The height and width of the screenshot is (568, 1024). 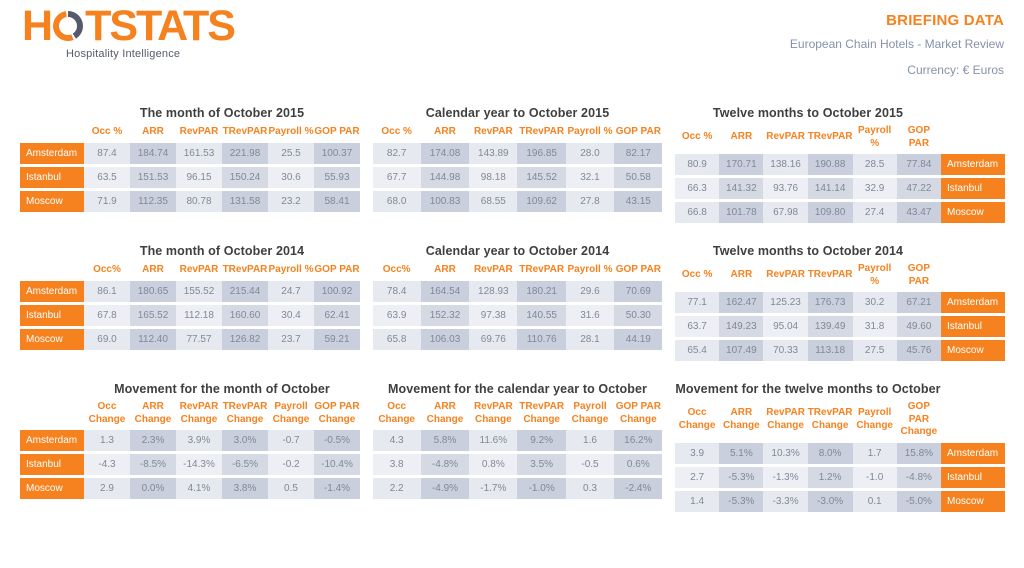 I want to click on data-cell: 68.0, so click(x=396, y=201).